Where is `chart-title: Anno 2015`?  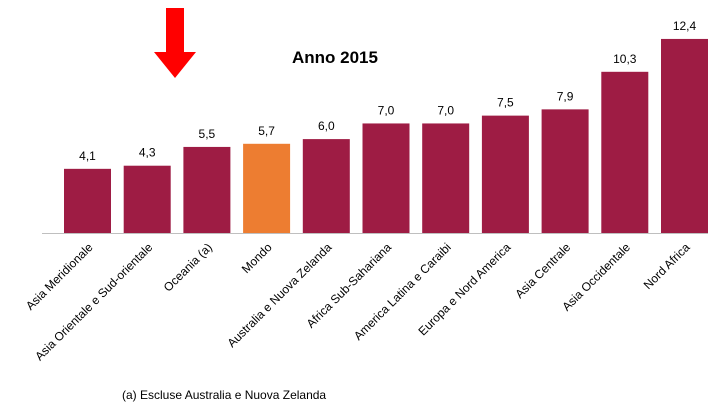 chart-title: Anno 2015 is located at coordinates (335, 57).